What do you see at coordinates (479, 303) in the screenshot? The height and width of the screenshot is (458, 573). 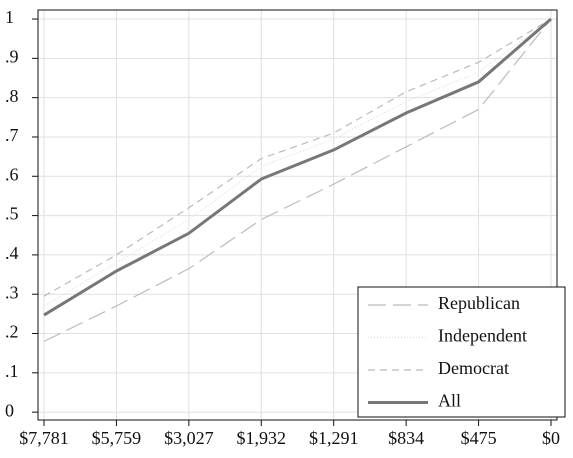 I see `legend-label: Republican` at bounding box center [479, 303].